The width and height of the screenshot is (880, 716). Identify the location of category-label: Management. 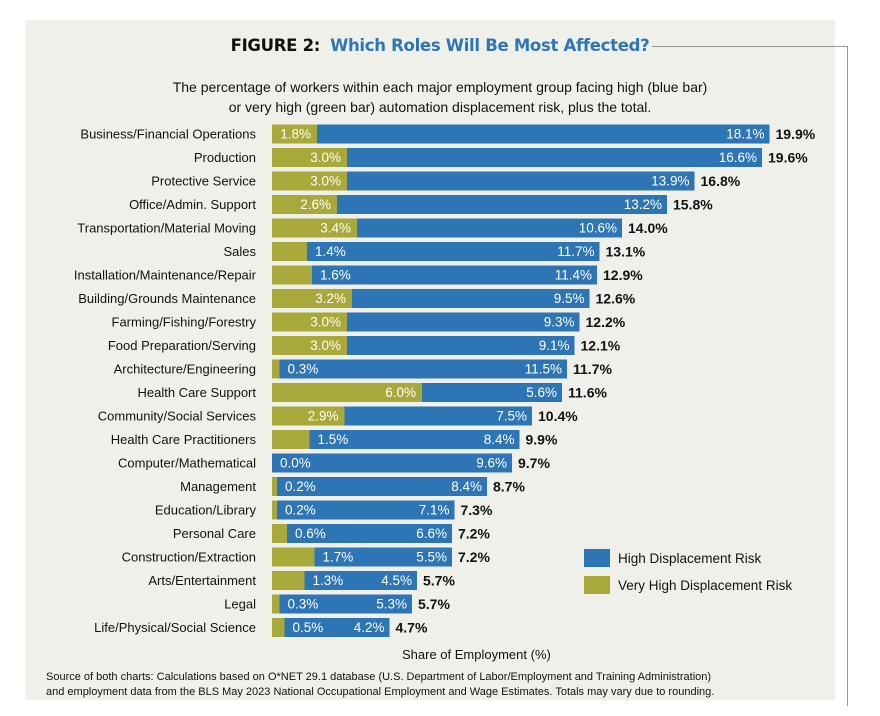
(218, 486).